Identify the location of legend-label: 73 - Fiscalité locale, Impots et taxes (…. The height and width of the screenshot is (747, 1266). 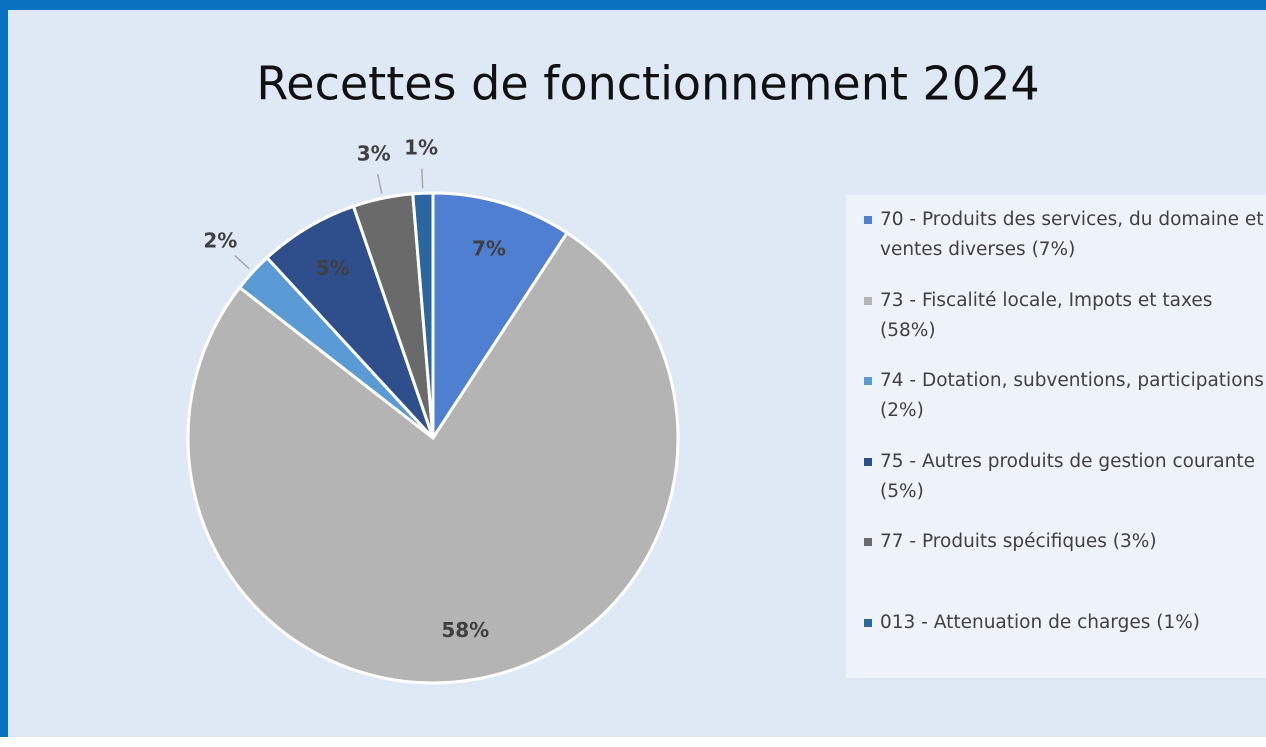
(1046, 315).